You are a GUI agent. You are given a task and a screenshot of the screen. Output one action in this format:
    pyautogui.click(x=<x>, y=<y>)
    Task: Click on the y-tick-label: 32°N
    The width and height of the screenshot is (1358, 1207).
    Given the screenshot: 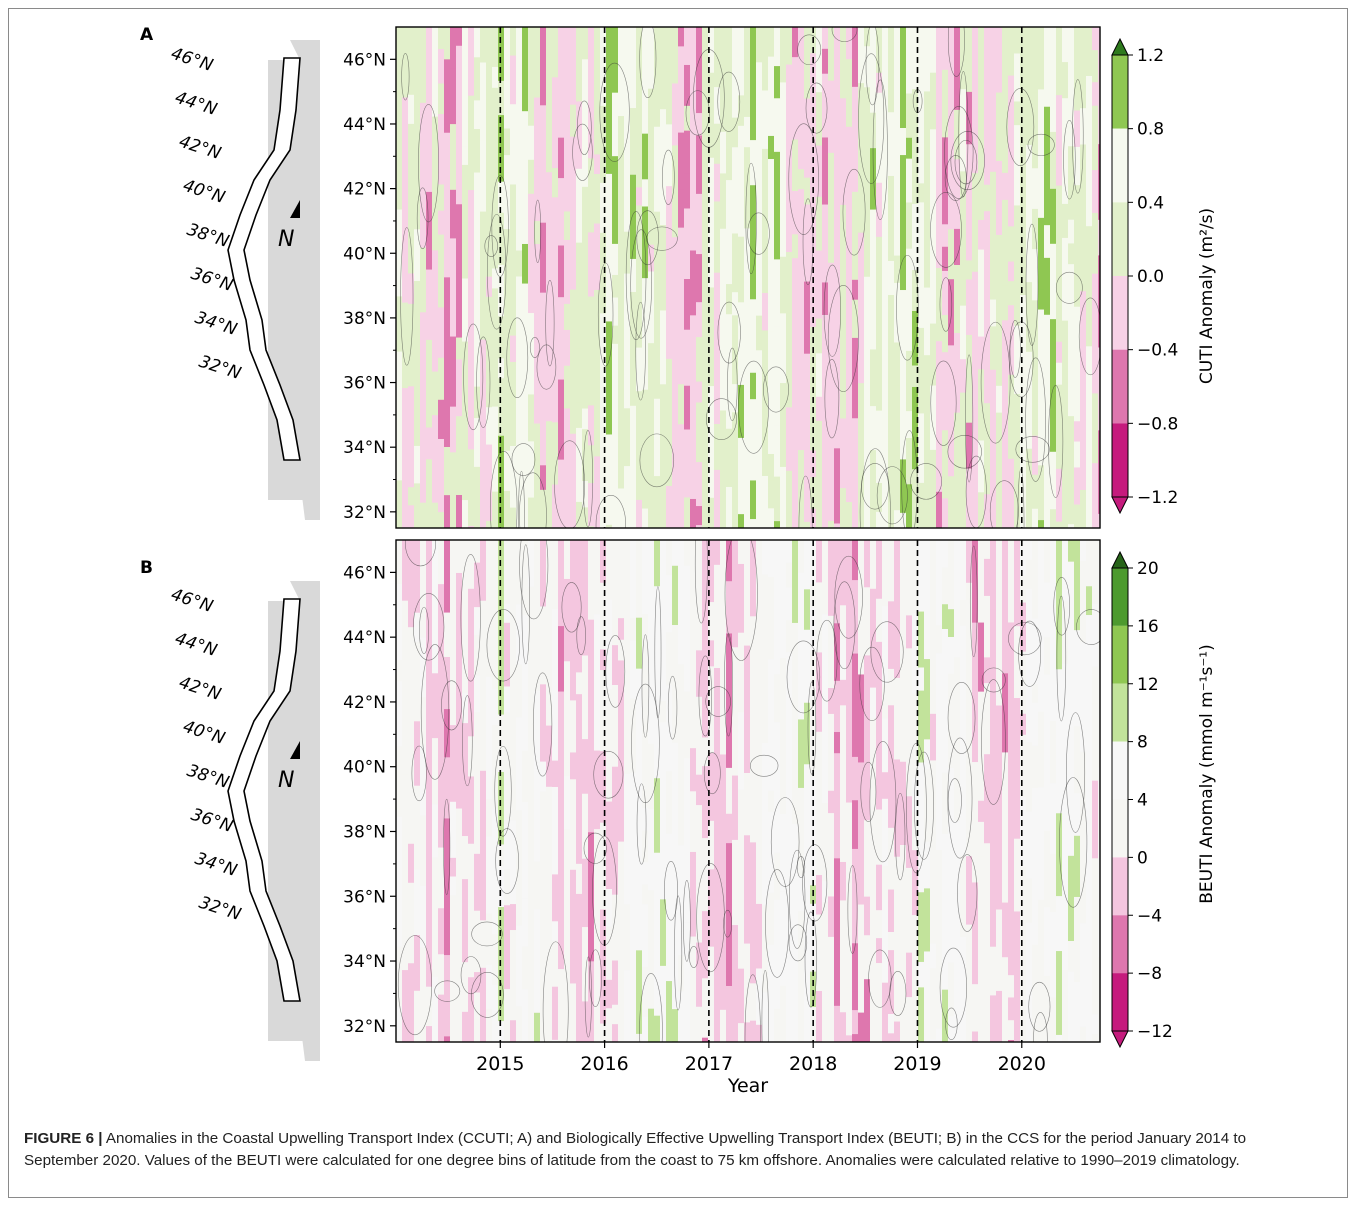 What is the action you would take?
    pyautogui.click(x=364, y=513)
    